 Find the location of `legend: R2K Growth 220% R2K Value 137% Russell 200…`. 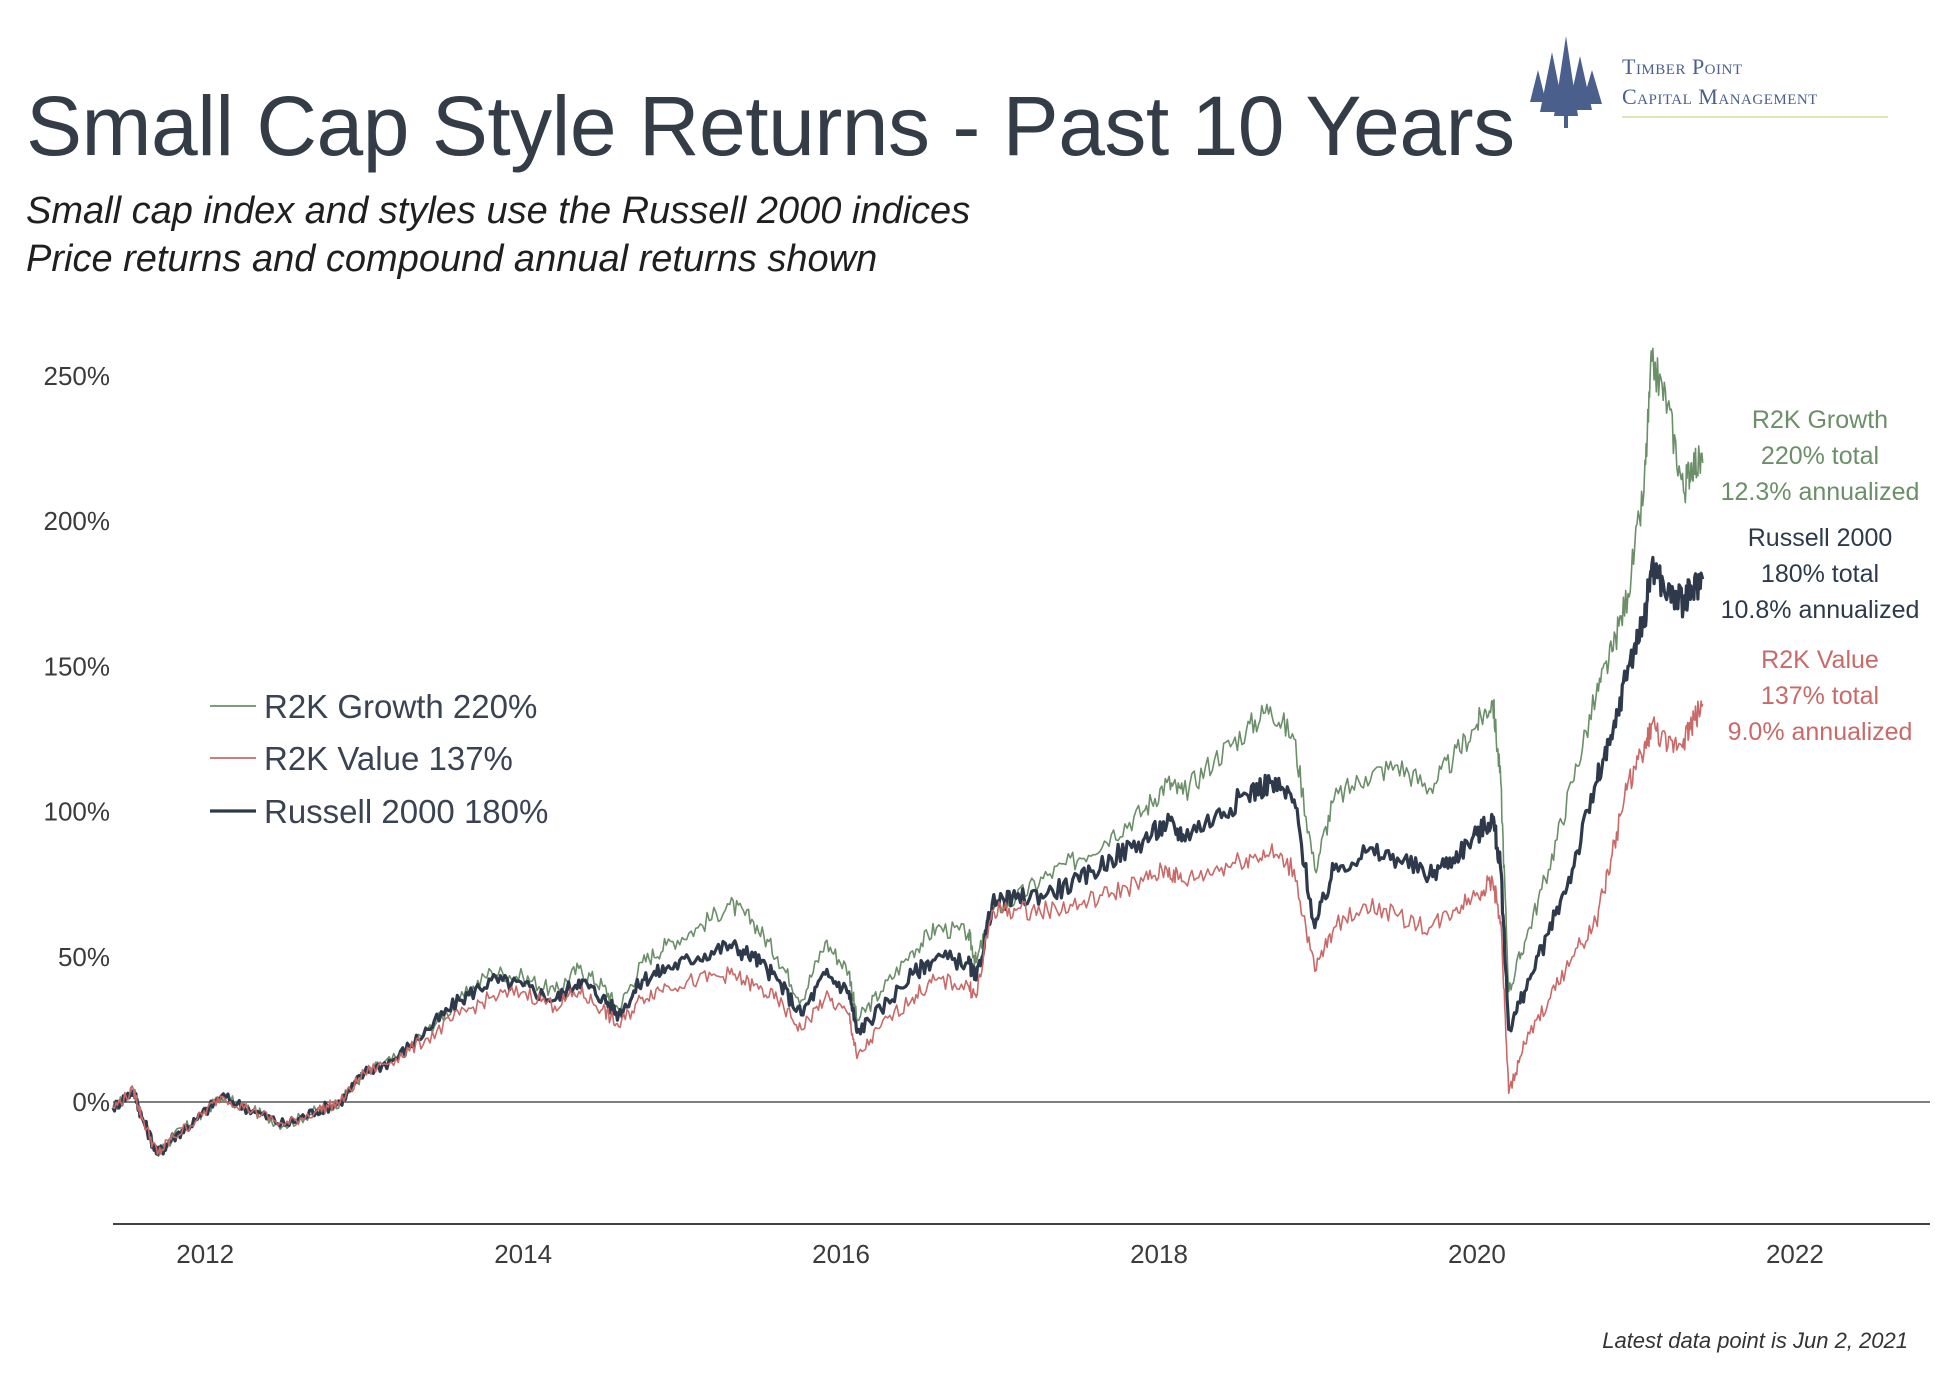

legend: R2K Growth 220% R2K Value 137% Russell 200… is located at coordinates (379, 759).